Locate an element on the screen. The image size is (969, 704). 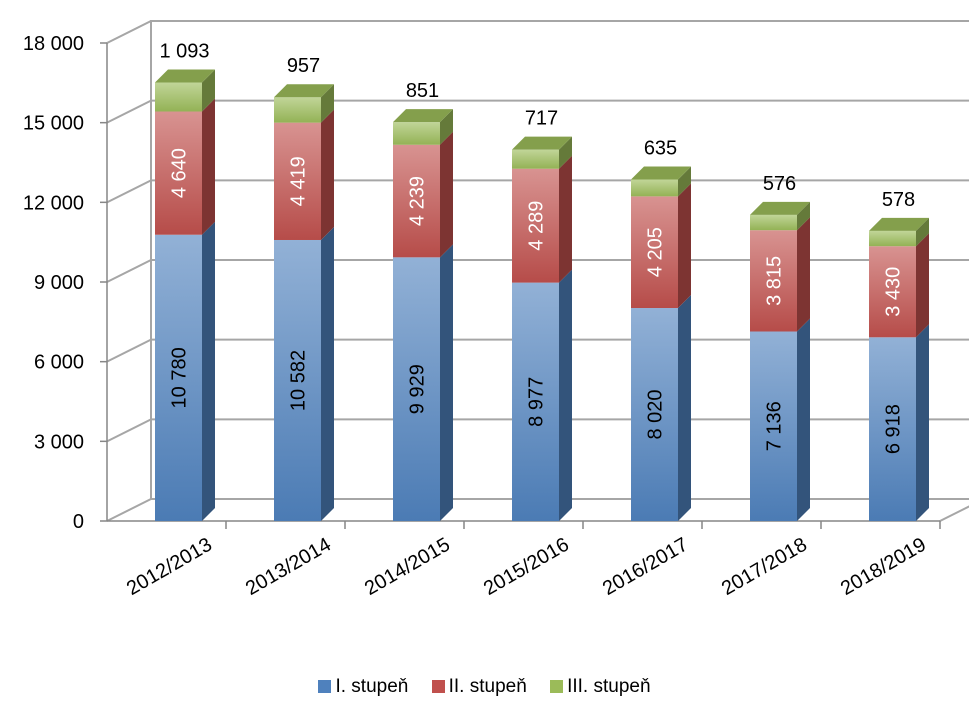
data-label: 10 582 is located at coordinates (299, 380).